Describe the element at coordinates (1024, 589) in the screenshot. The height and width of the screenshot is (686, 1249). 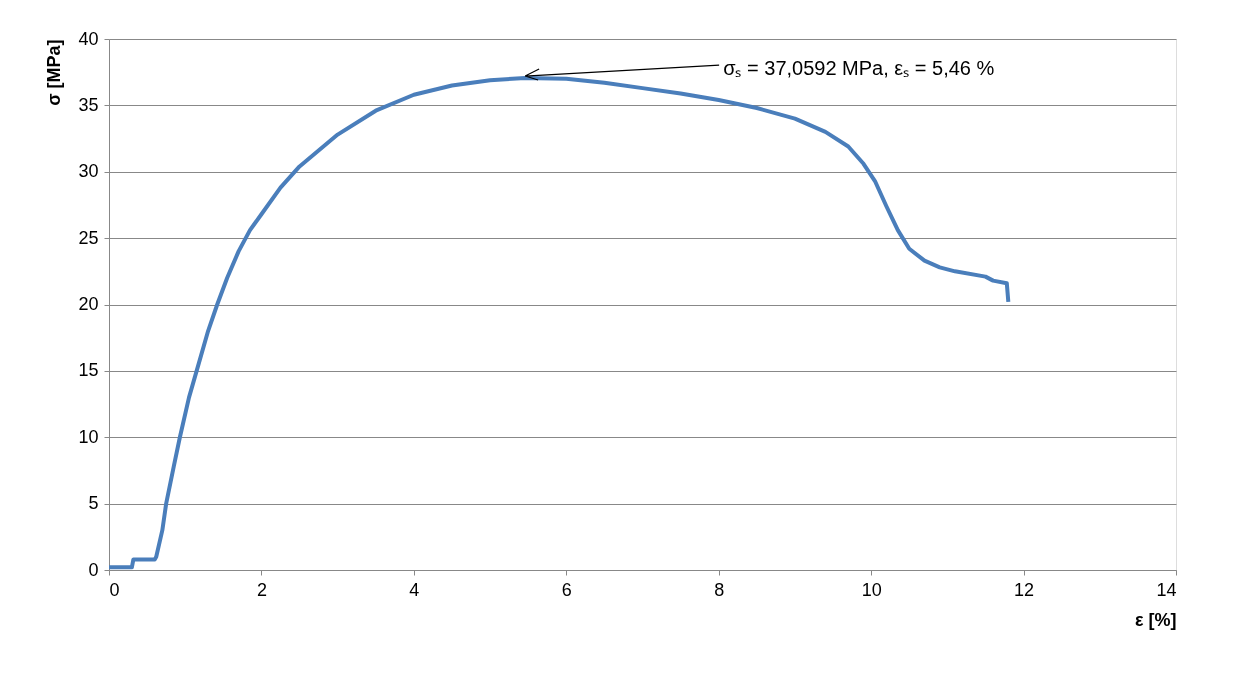
I see `x-tick-label: 12` at that location.